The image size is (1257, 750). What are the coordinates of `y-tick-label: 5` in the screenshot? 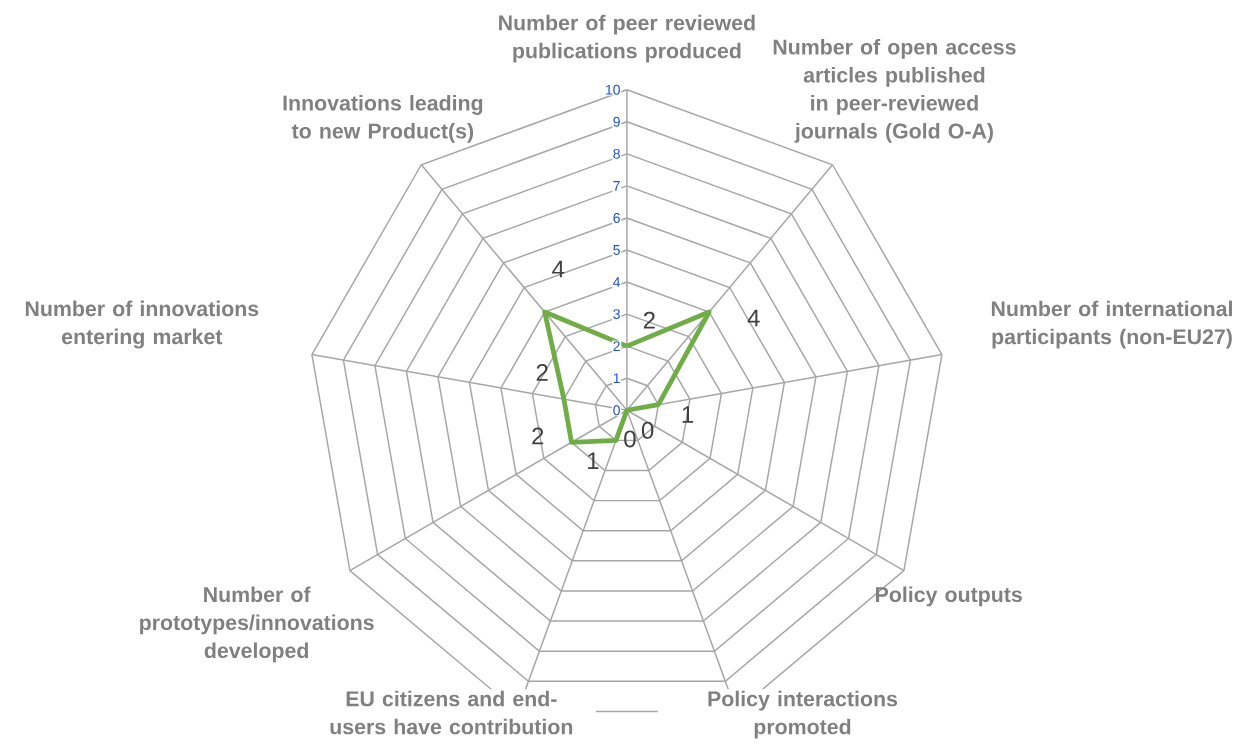 It's located at (616, 250).